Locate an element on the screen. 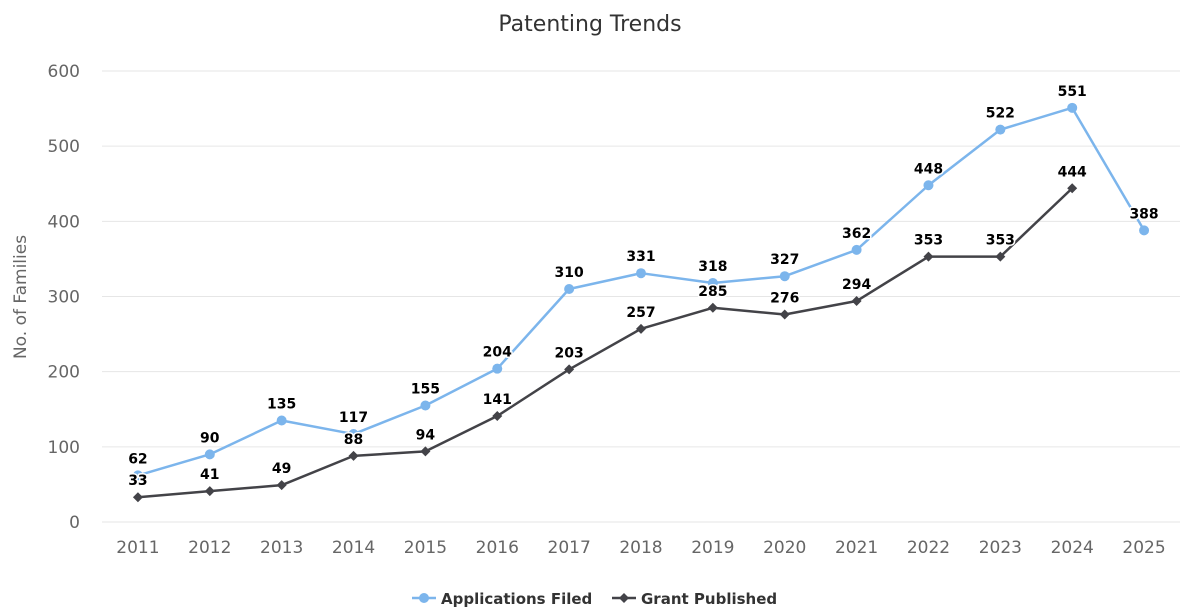 The width and height of the screenshot is (1185, 611). data-label: 141 is located at coordinates (497, 400).